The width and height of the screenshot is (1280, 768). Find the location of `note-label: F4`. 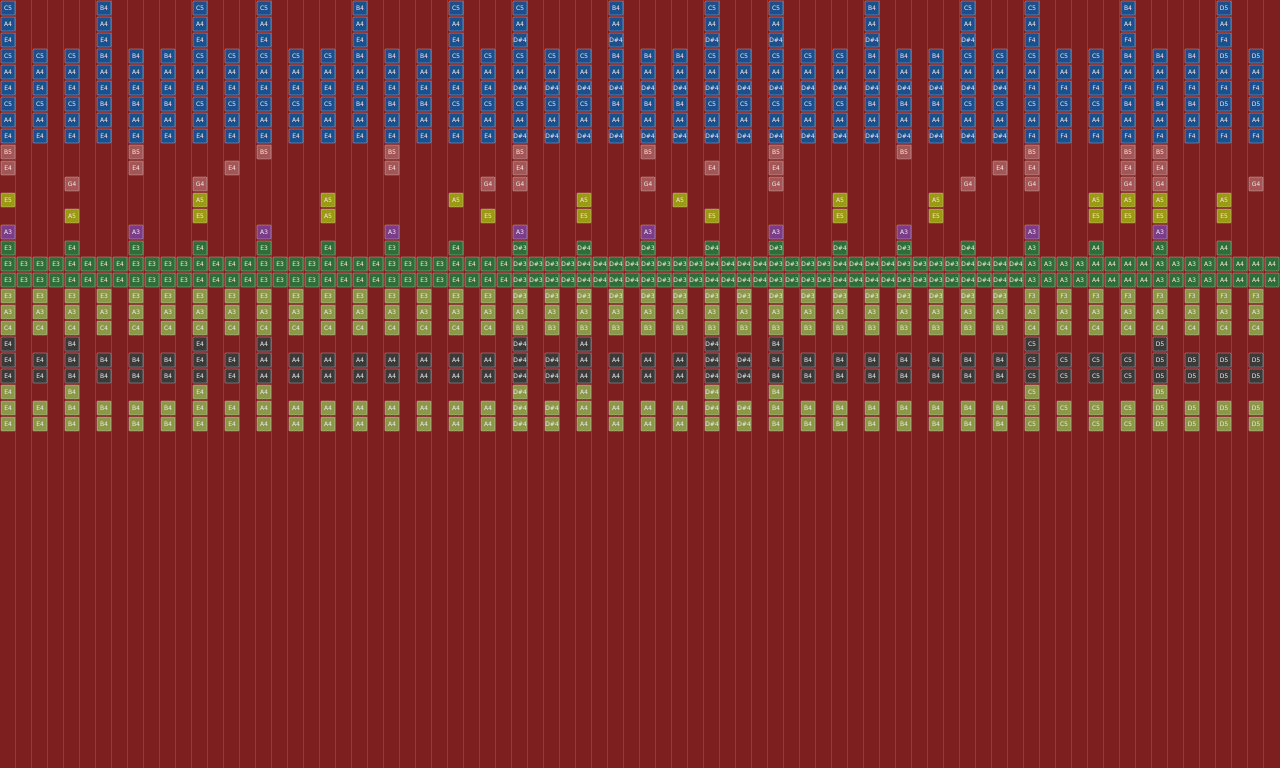

note-label: F4 is located at coordinates (1223, 88).